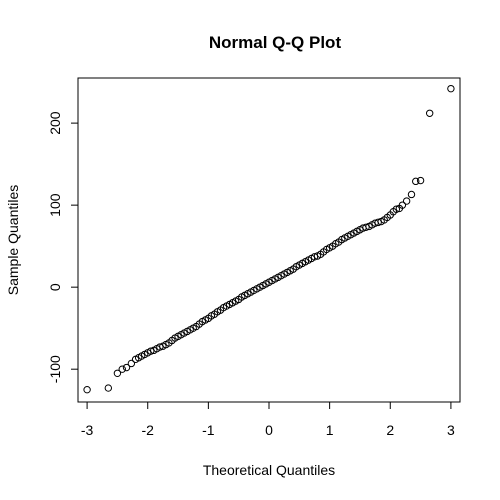 This screenshot has height=500, width=500. I want to click on x-tick-label: 3, so click(451, 430).